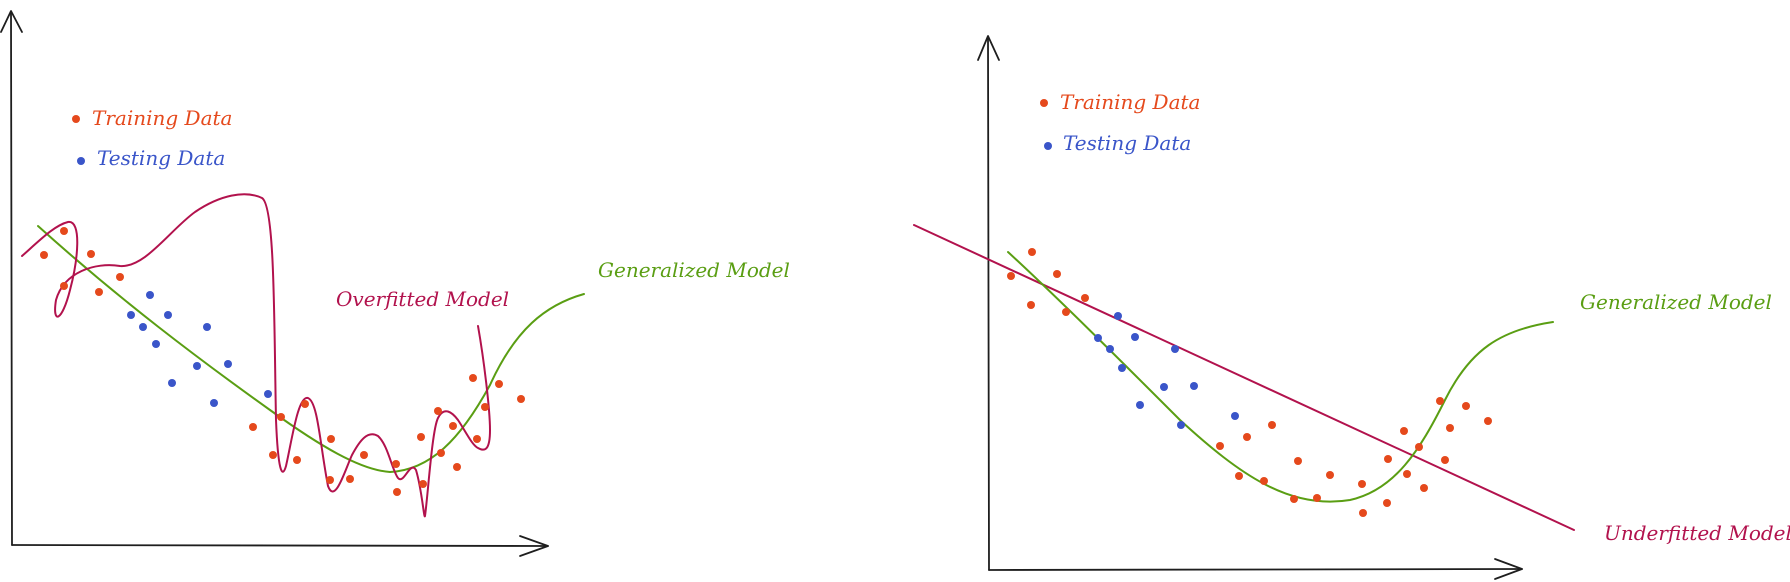 This screenshot has width=1790, height=582. Describe the element at coordinates (81, 161) in the screenshot. I see `left-legend-testing-marker` at that location.